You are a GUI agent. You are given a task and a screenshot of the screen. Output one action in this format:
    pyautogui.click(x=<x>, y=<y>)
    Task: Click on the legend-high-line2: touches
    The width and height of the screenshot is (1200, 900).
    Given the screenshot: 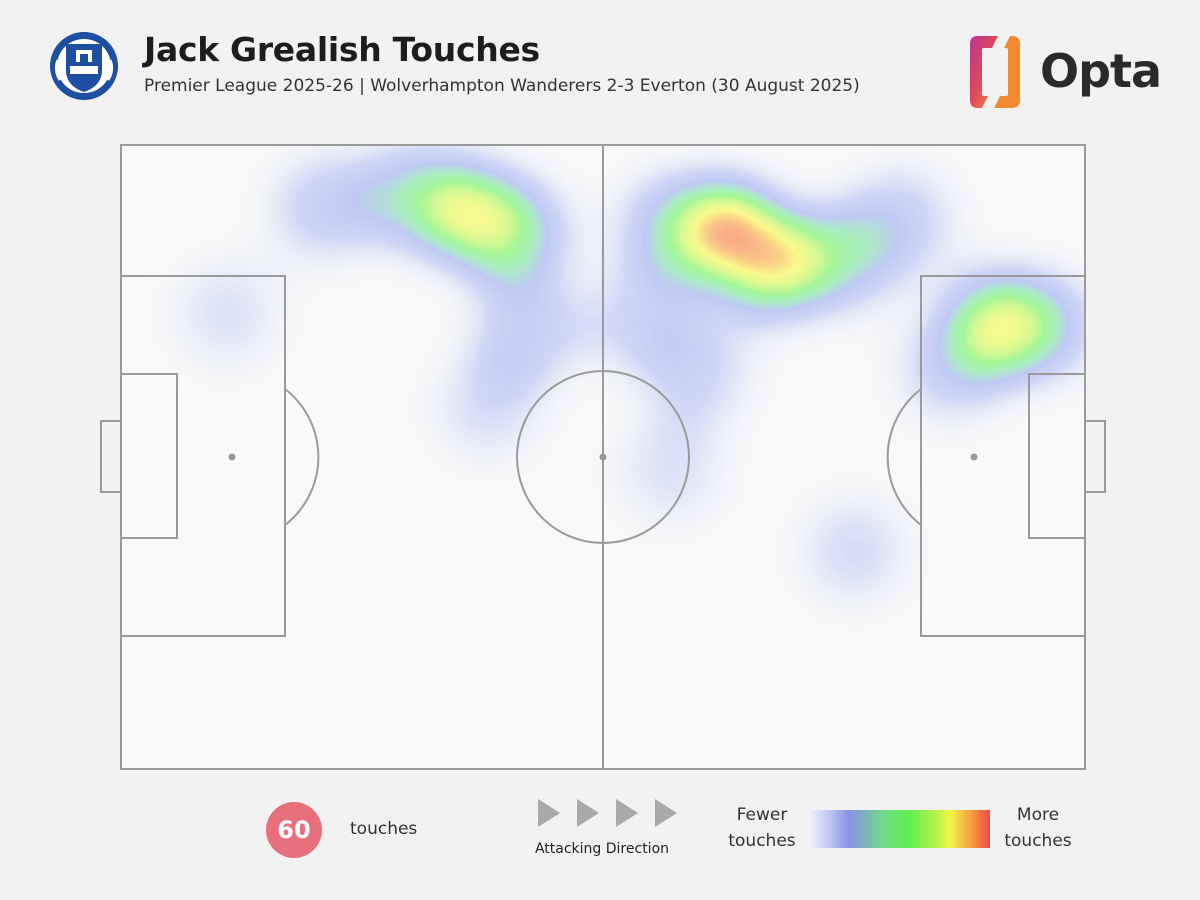 What is the action you would take?
    pyautogui.click(x=1038, y=841)
    